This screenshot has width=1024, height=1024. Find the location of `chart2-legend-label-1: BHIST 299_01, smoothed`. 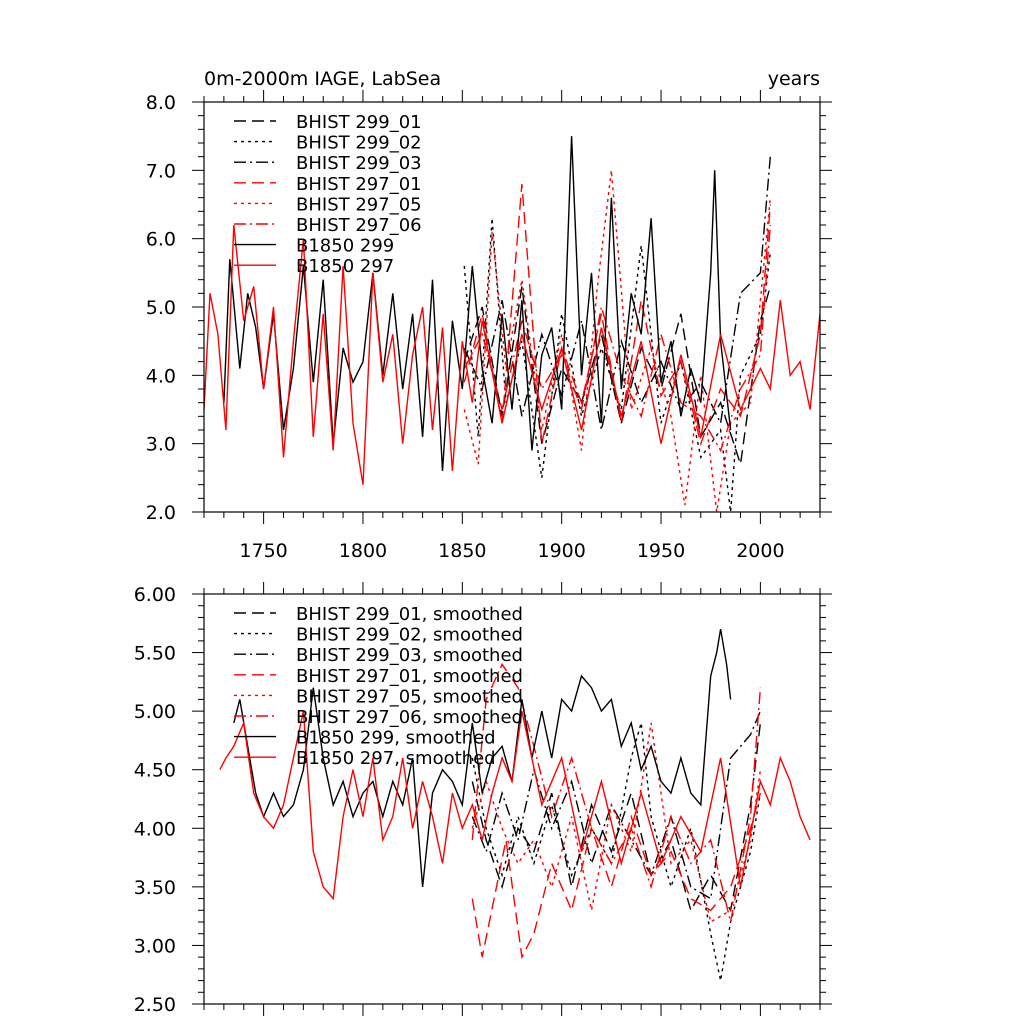

chart2-legend-label-1: BHIST 299_01, smoothed is located at coordinates (409, 614).